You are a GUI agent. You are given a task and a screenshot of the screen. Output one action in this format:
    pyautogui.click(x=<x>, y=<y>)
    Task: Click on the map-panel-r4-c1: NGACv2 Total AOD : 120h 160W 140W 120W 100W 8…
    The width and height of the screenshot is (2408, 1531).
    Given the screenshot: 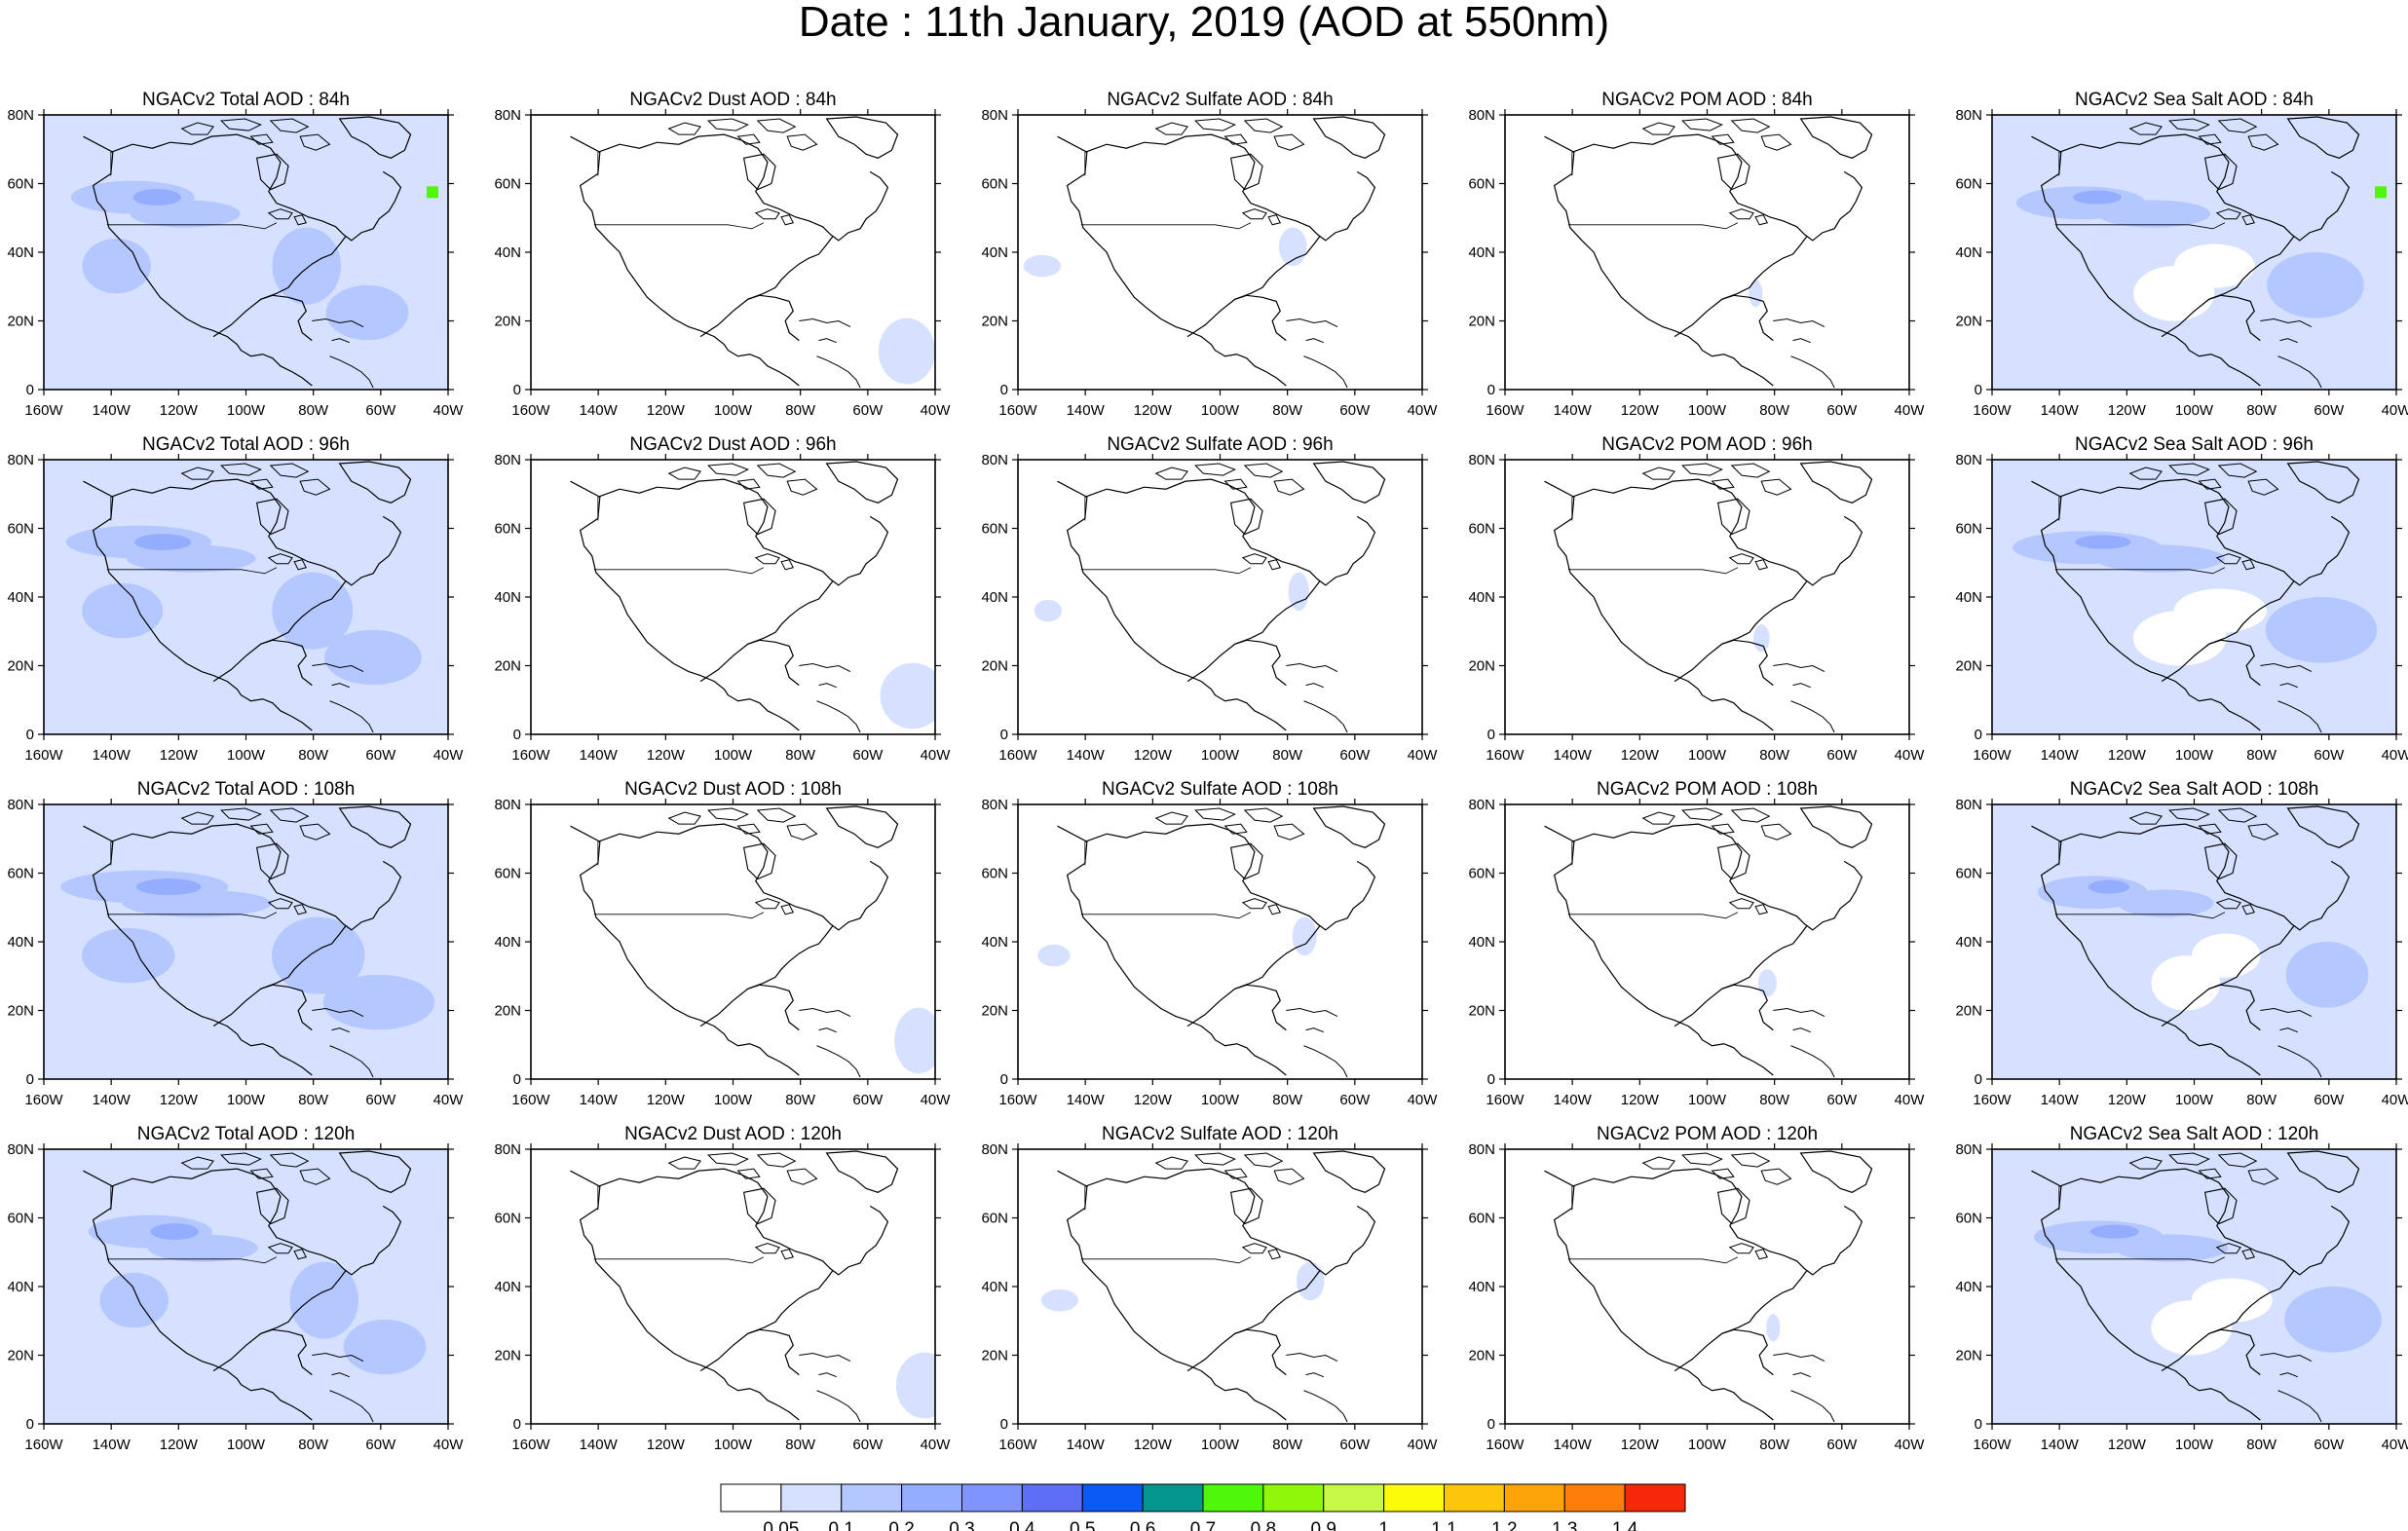 What is the action you would take?
    pyautogui.click(x=235, y=1289)
    